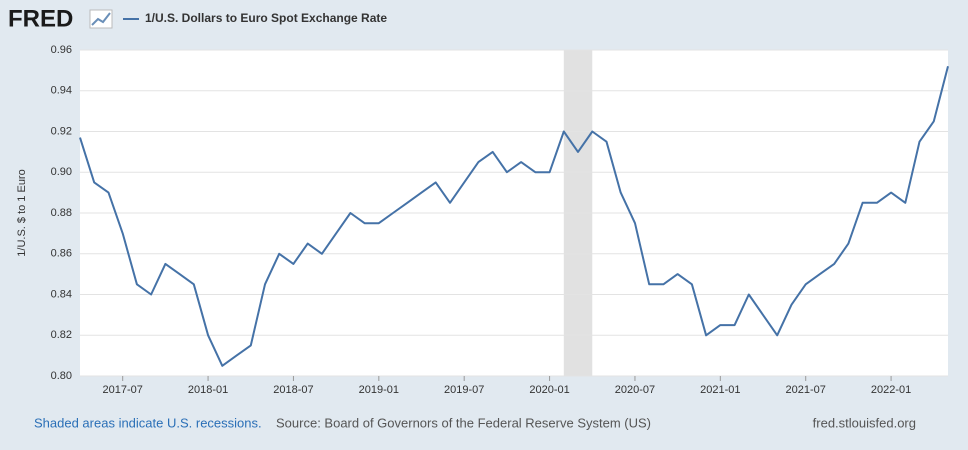 This screenshot has width=968, height=450. I want to click on y-tick-label: 0.80, so click(61, 376).